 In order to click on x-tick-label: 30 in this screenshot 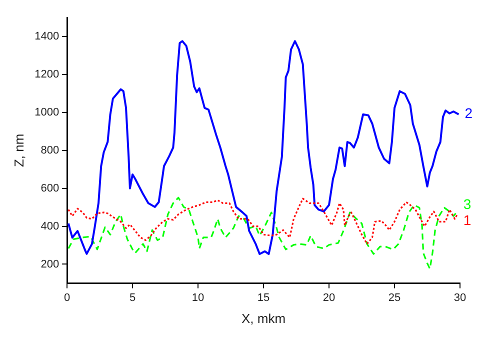, I will do `click(460, 298)`.